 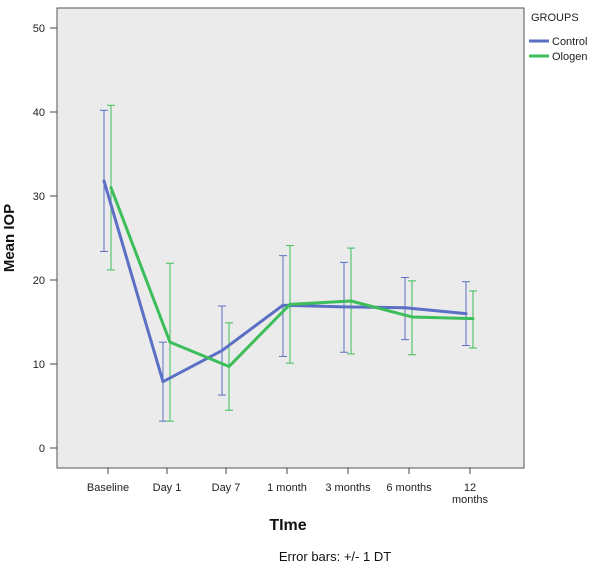 What do you see at coordinates (287, 525) in the screenshot?
I see `x-axis-title: TIme` at bounding box center [287, 525].